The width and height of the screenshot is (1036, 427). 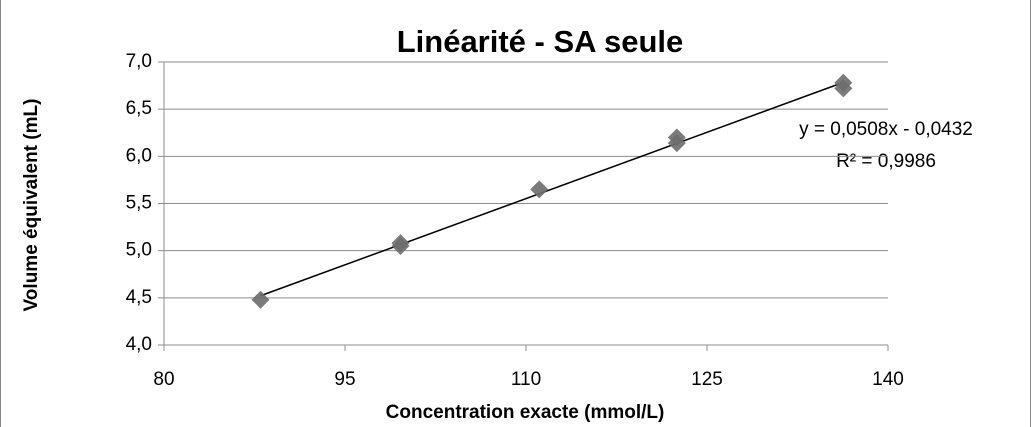 I want to click on y-tick-label: 5,5, so click(x=139, y=203).